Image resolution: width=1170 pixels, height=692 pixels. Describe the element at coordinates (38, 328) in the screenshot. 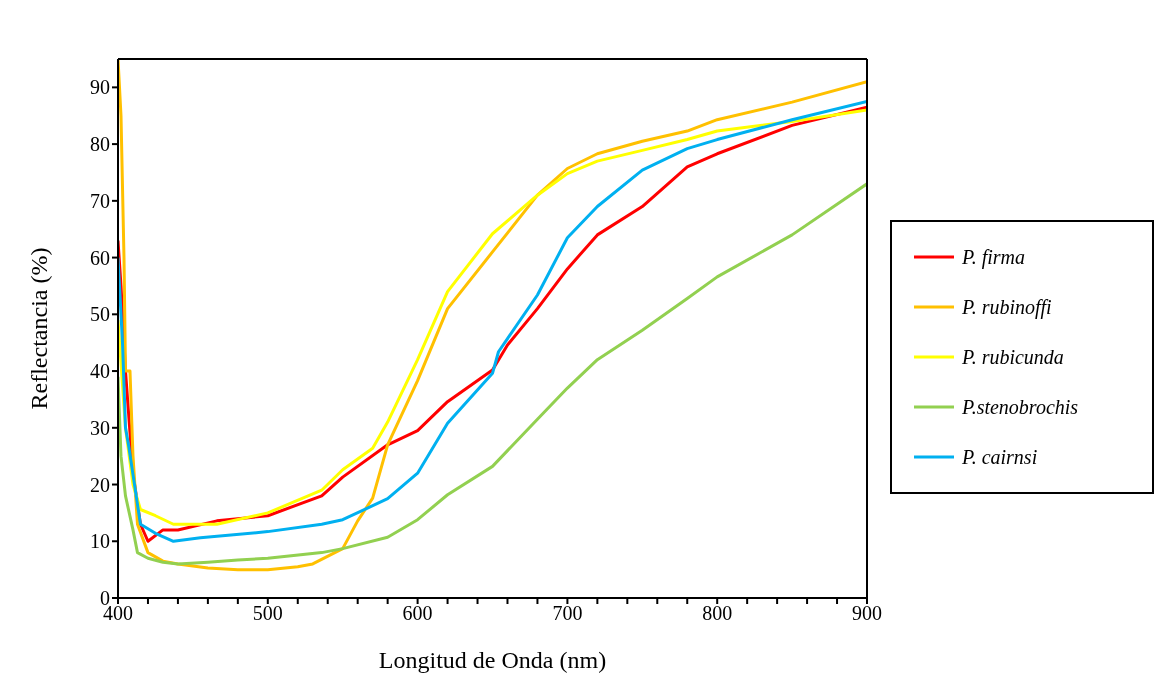

I see `y-axis-title: Reflectancia (%)` at that location.